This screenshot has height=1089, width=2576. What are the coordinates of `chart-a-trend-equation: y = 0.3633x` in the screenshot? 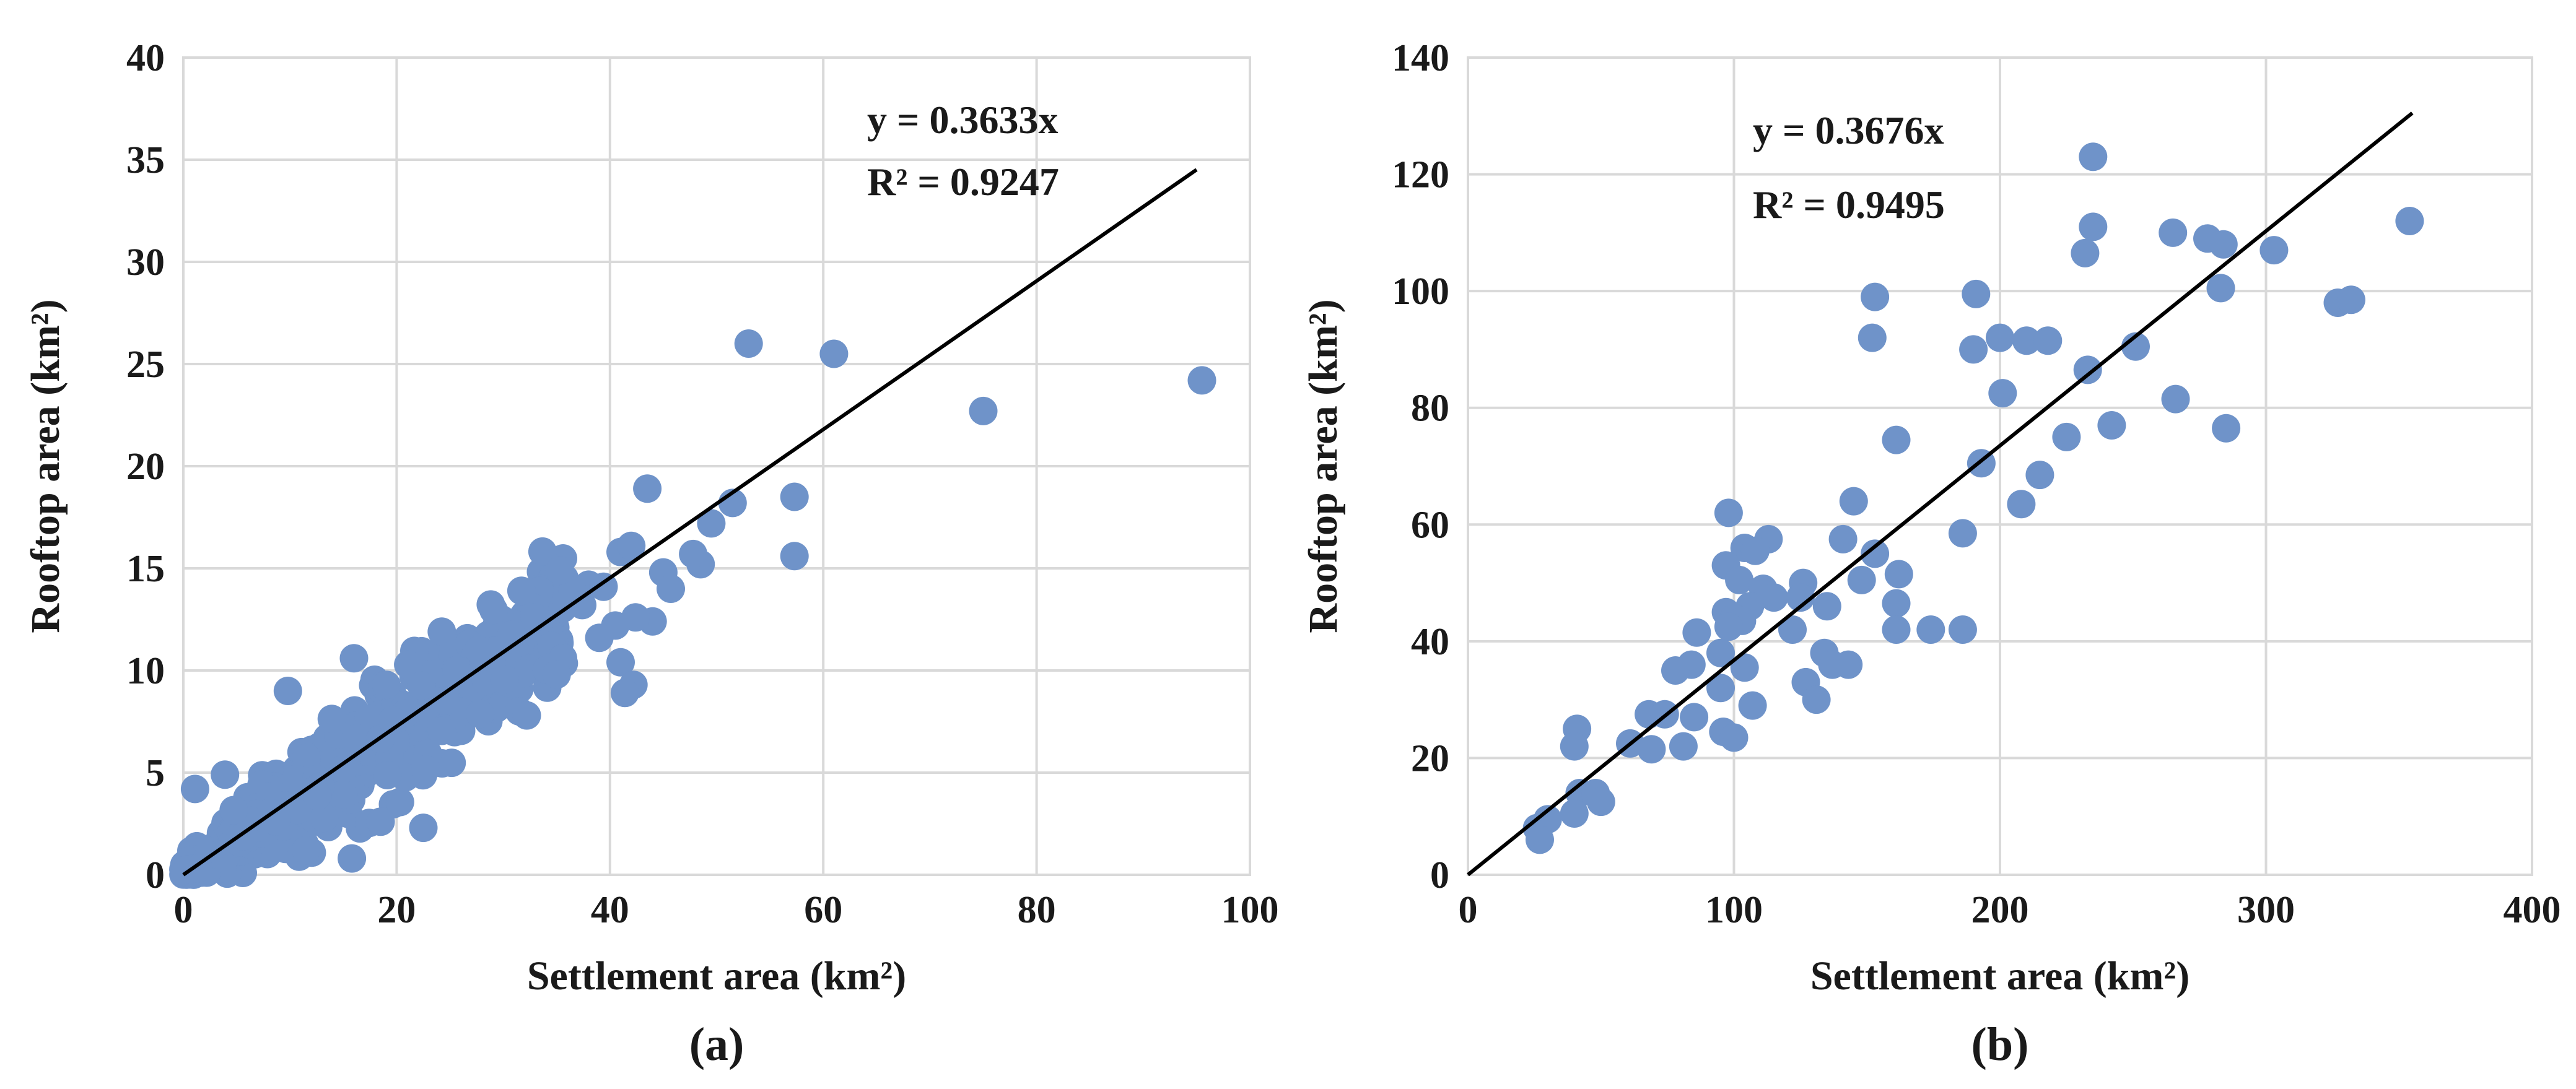 It's located at (962, 120).